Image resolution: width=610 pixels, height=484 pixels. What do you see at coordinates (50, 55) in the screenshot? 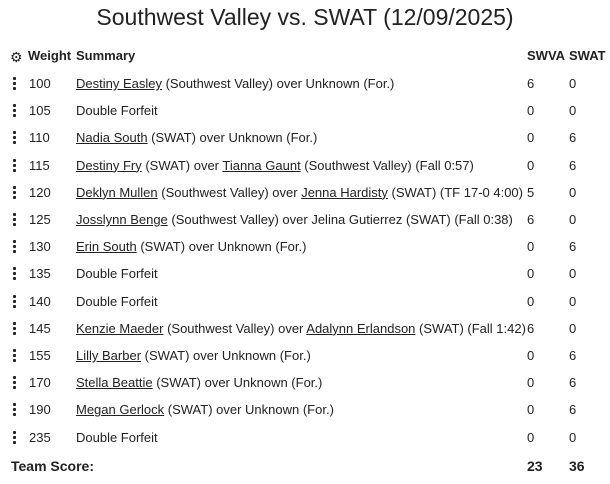
I see `weight-header: Weight` at bounding box center [50, 55].